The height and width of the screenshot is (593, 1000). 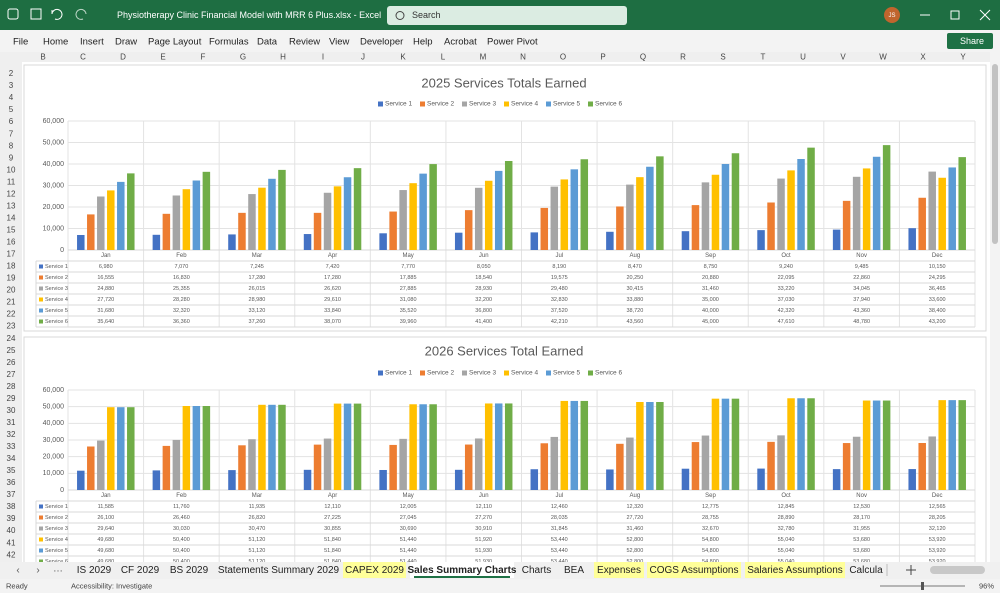 What do you see at coordinates (57, 14) in the screenshot?
I see `undo-icon` at bounding box center [57, 14].